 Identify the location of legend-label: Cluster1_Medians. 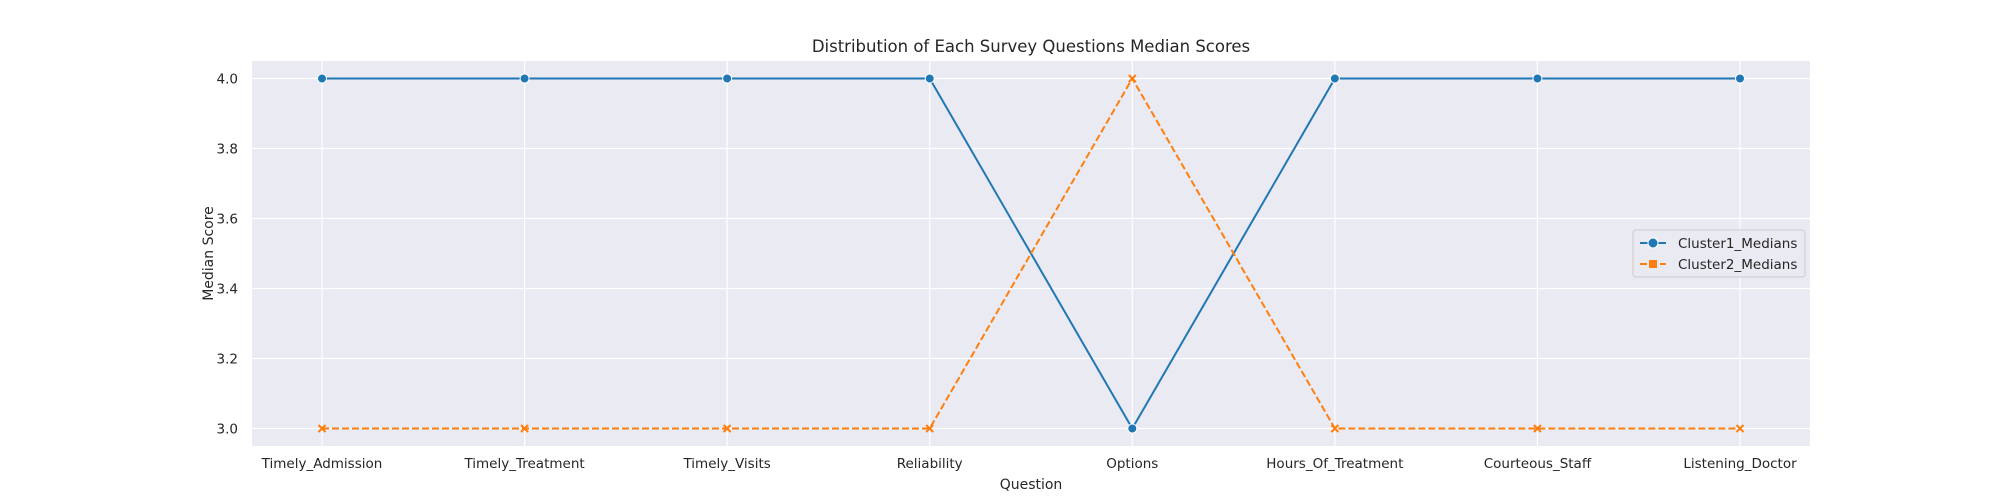
(1737, 244).